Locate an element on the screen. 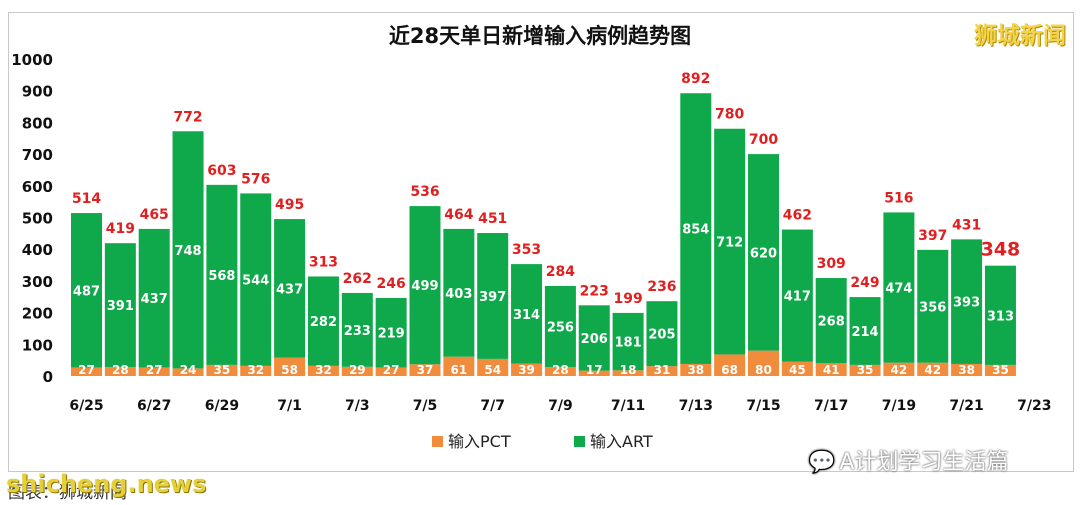  bar-art-7/13 is located at coordinates (696, 228).